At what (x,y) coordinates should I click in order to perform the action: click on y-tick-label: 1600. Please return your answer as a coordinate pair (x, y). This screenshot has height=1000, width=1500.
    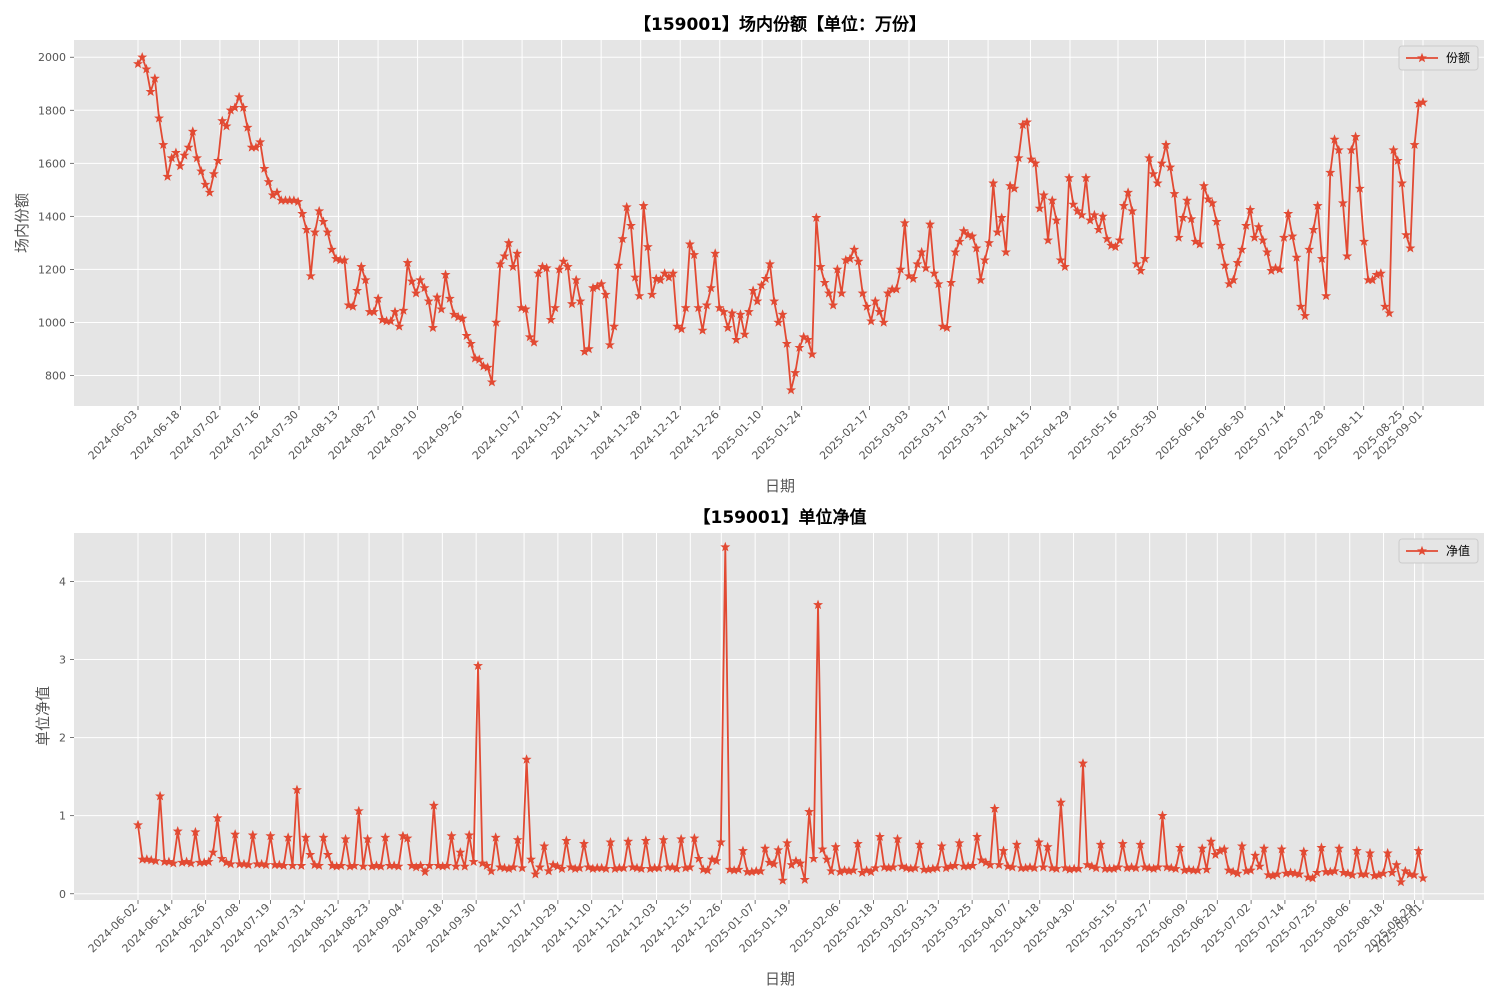
    Looking at the image, I should click on (52, 163).